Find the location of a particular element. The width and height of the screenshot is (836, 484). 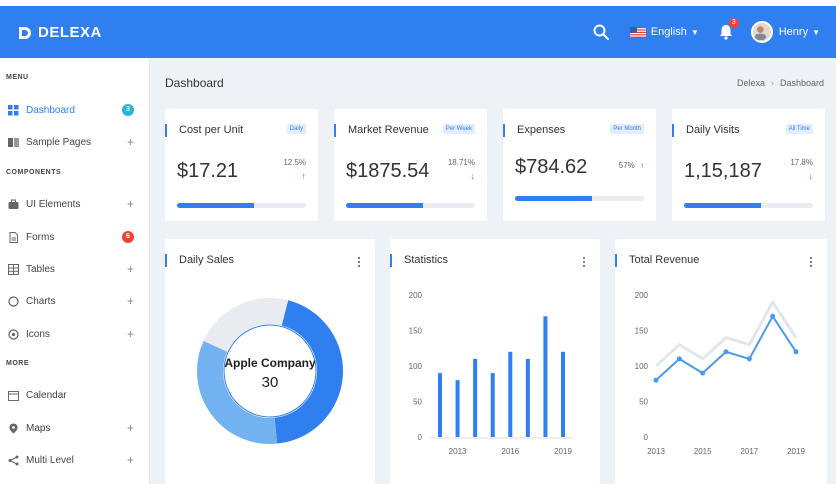

donut-slice is located at coordinates (237, 392).